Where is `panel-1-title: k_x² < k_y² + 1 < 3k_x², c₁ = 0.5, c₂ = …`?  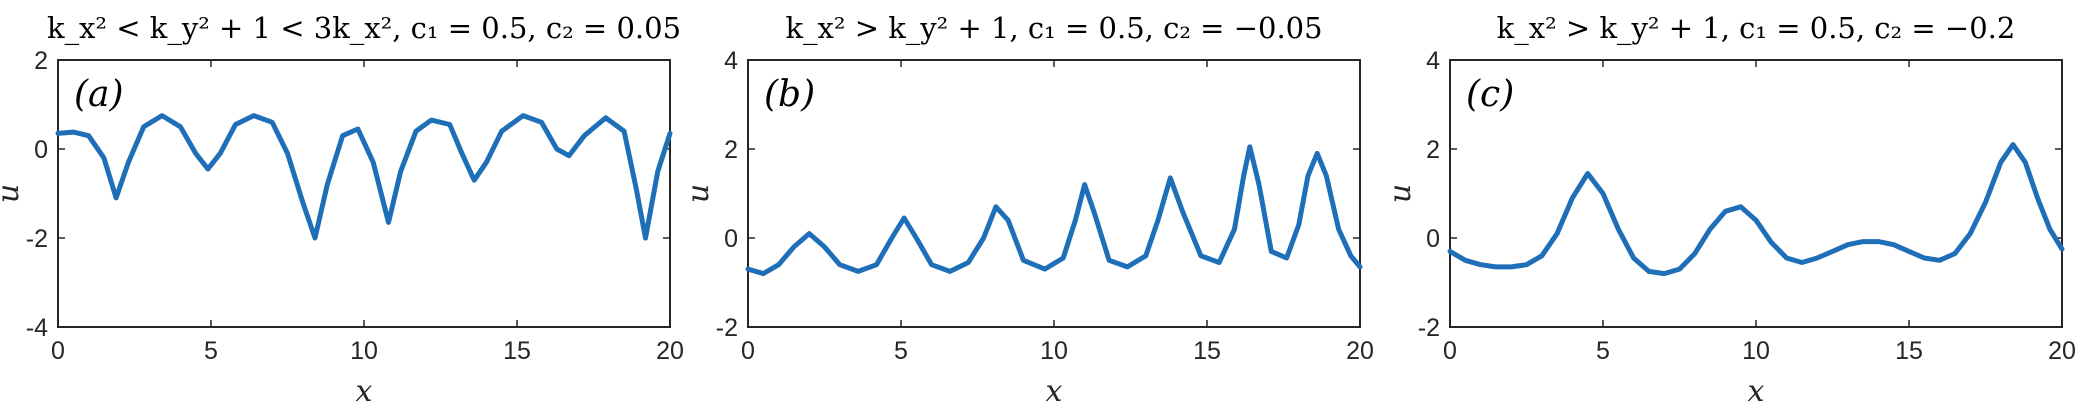 panel-1-title: k_x² < k_y² + 1 < 3k_x², c₁ = 0.5, c₂ = … is located at coordinates (364, 28).